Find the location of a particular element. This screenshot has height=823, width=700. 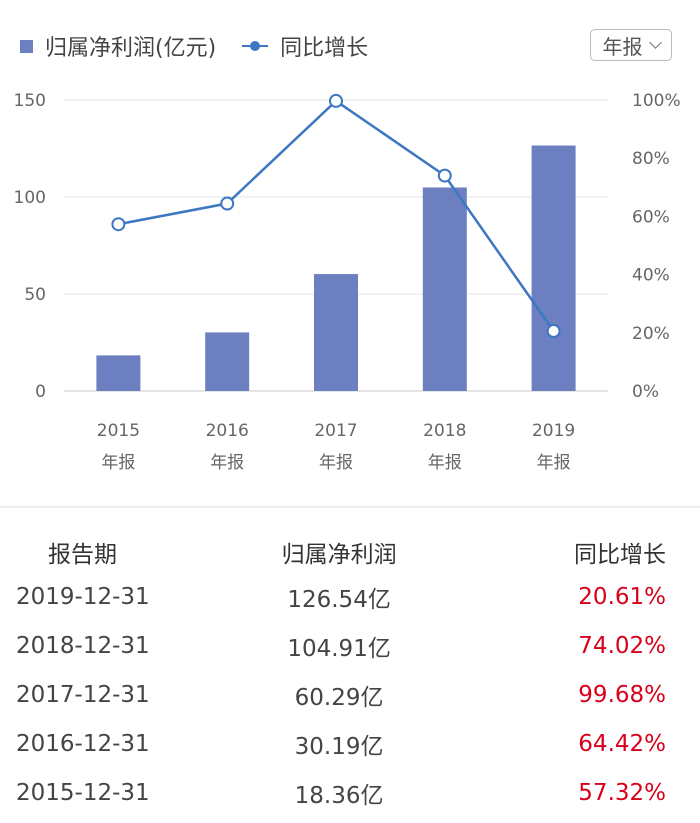

cell-report-period: 2015-12-31 is located at coordinates (83, 792).